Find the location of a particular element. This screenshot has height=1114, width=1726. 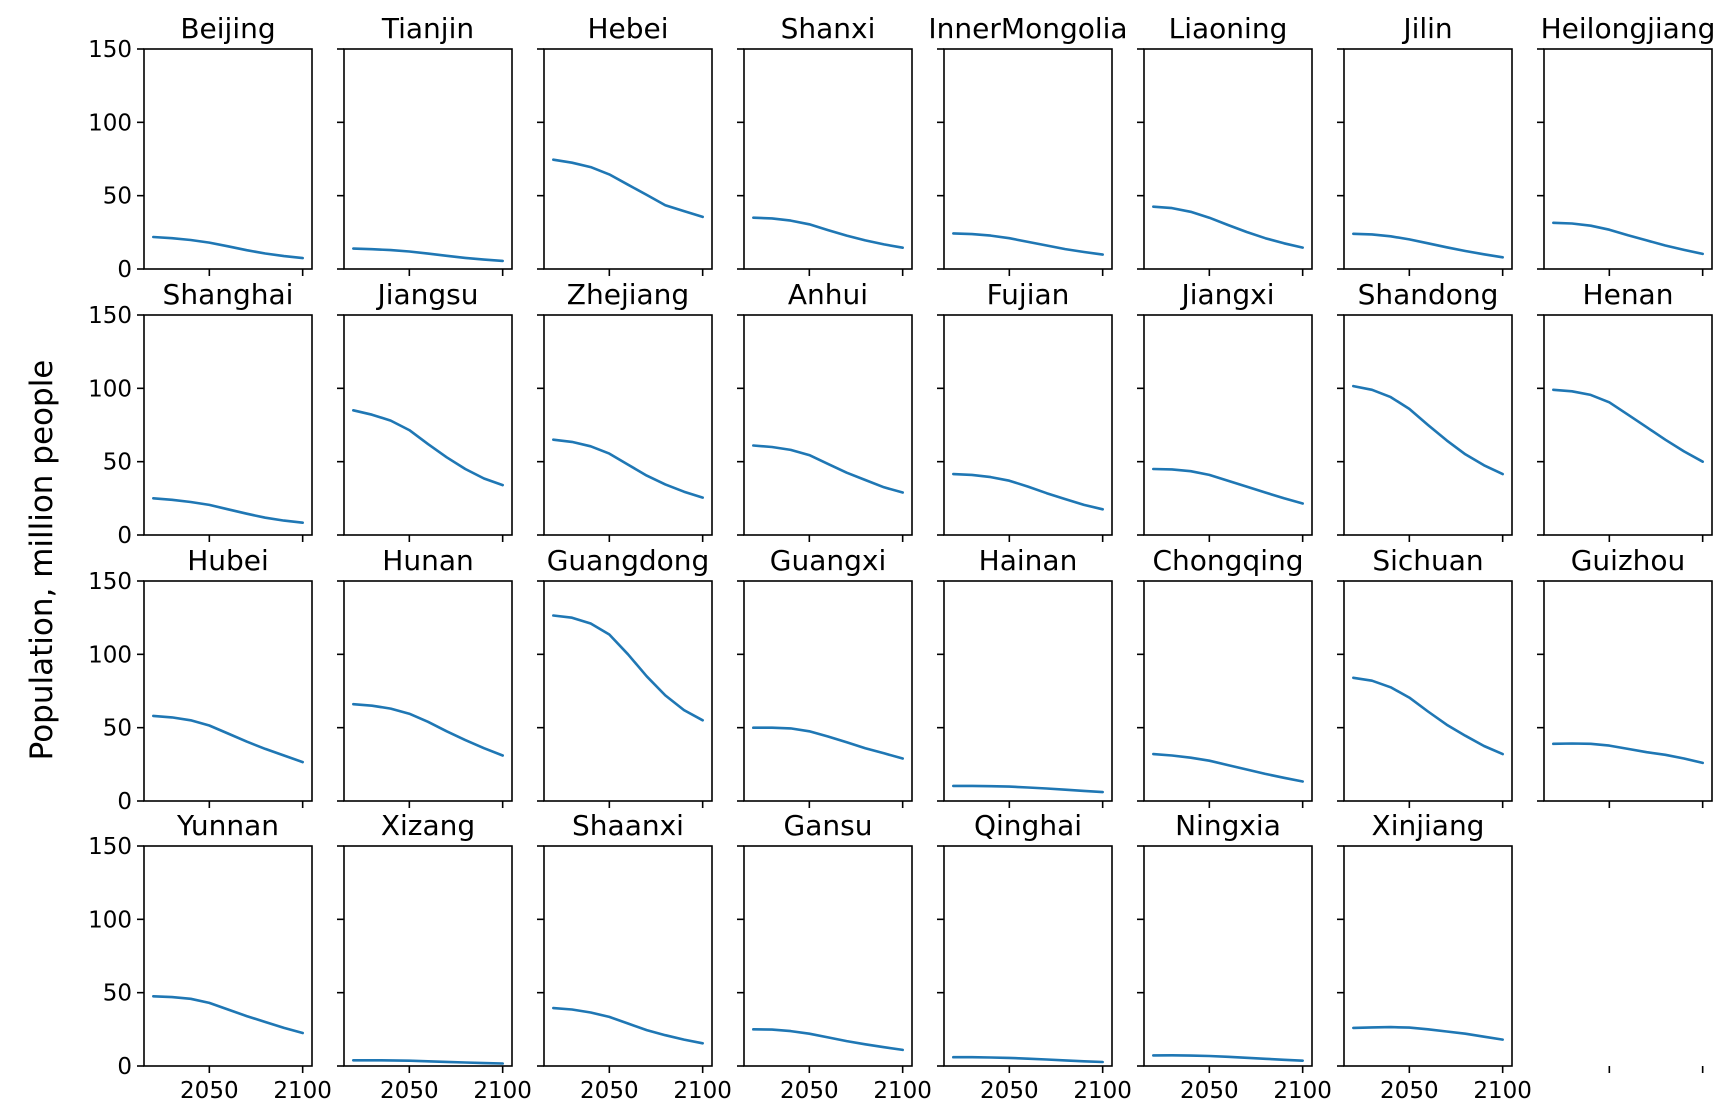

panel-title-yunnan: Yunnan is located at coordinates (227, 825).